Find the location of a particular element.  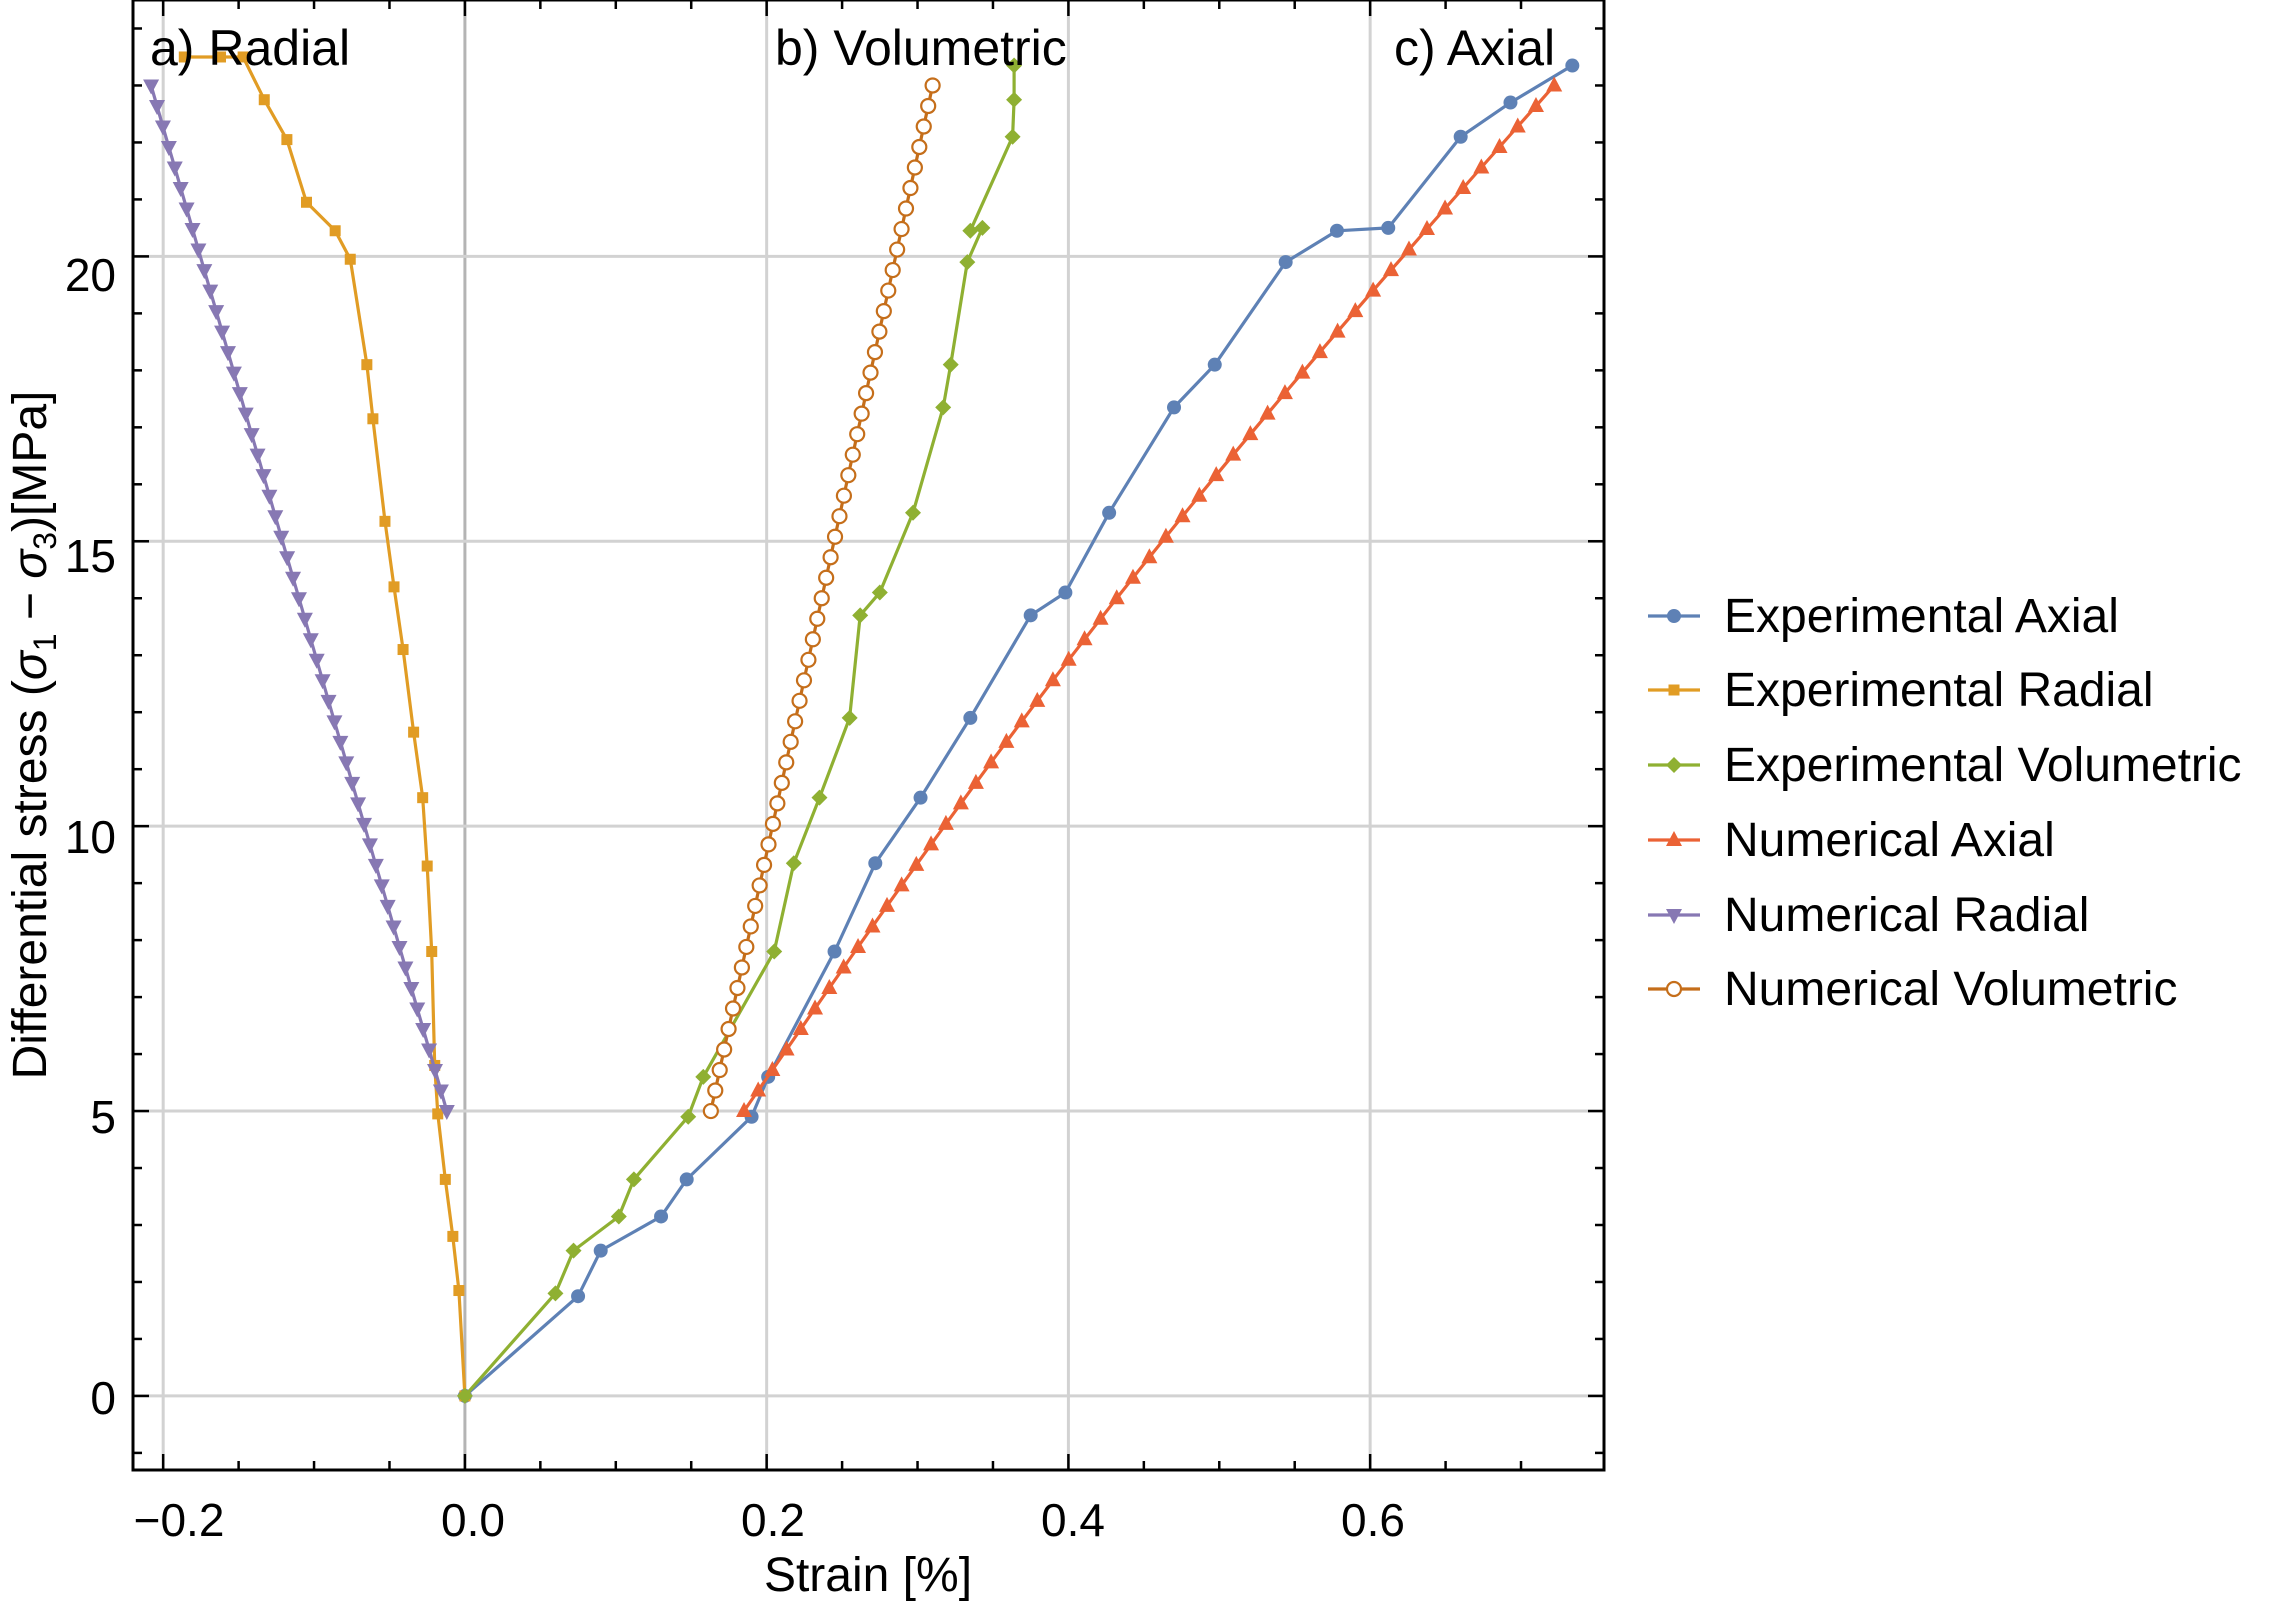

annotation-axial: c) Axial is located at coordinates (1474, 48).